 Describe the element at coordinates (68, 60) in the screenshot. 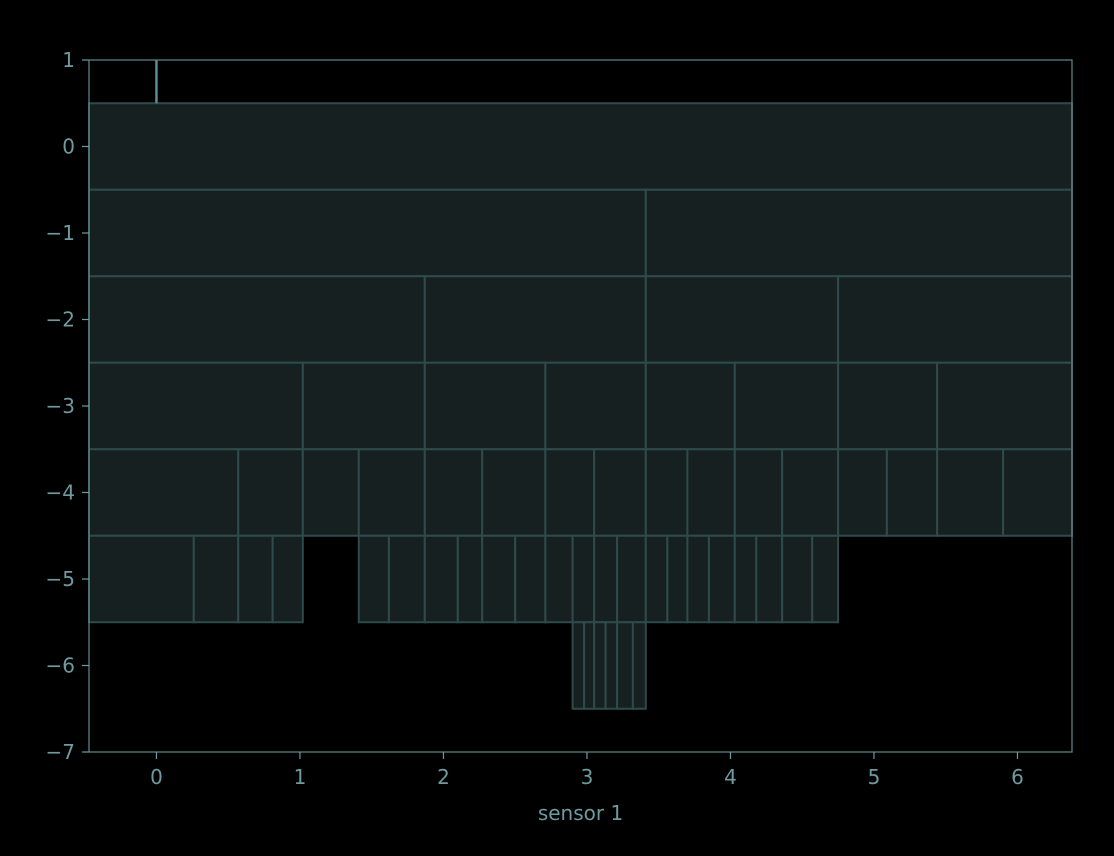

I see `y-tick-label: 1` at that location.